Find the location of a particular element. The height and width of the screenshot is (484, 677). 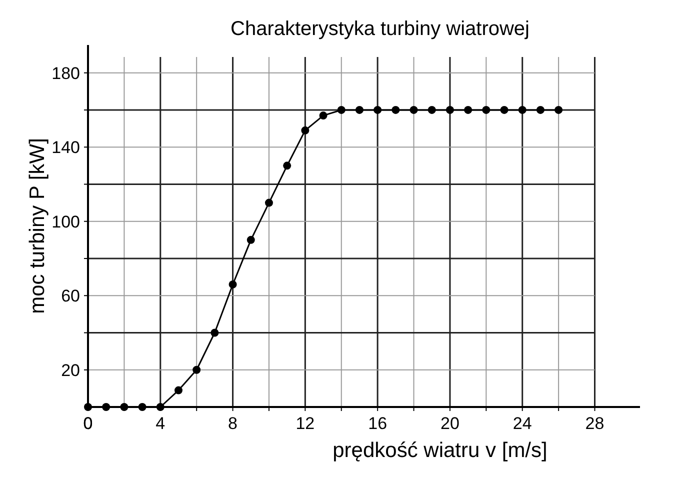

x-tick-label: 16 is located at coordinates (378, 423).